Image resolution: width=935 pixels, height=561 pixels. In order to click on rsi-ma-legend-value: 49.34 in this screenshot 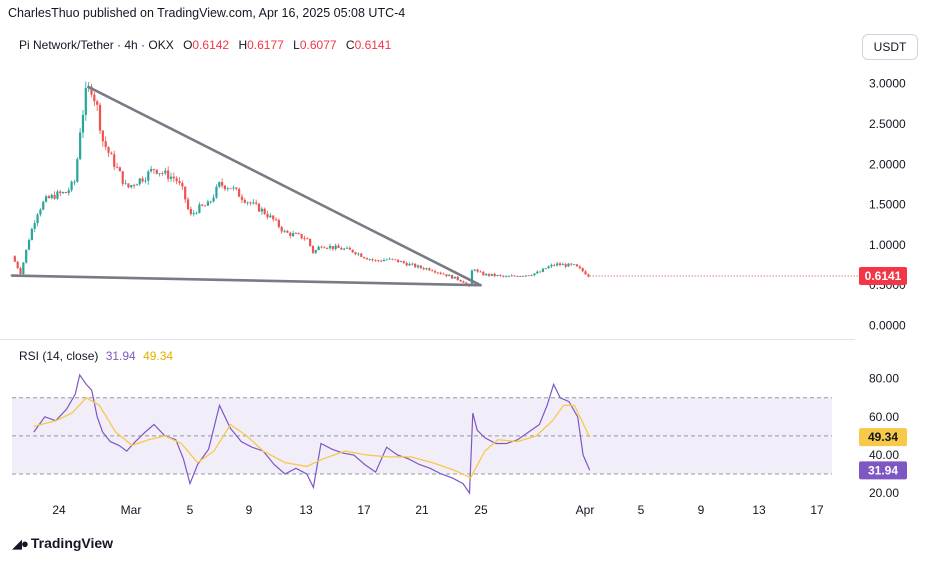, I will do `click(158, 356)`.